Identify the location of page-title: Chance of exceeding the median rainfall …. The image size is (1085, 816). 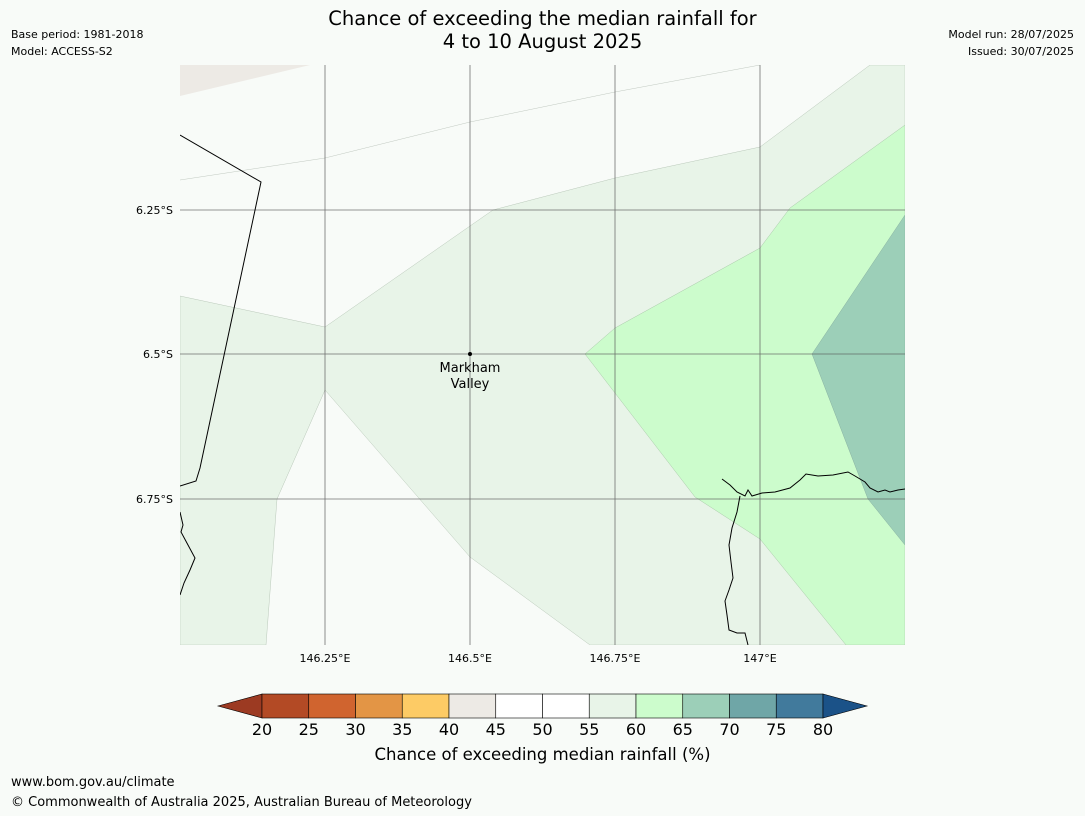
(542, 30).